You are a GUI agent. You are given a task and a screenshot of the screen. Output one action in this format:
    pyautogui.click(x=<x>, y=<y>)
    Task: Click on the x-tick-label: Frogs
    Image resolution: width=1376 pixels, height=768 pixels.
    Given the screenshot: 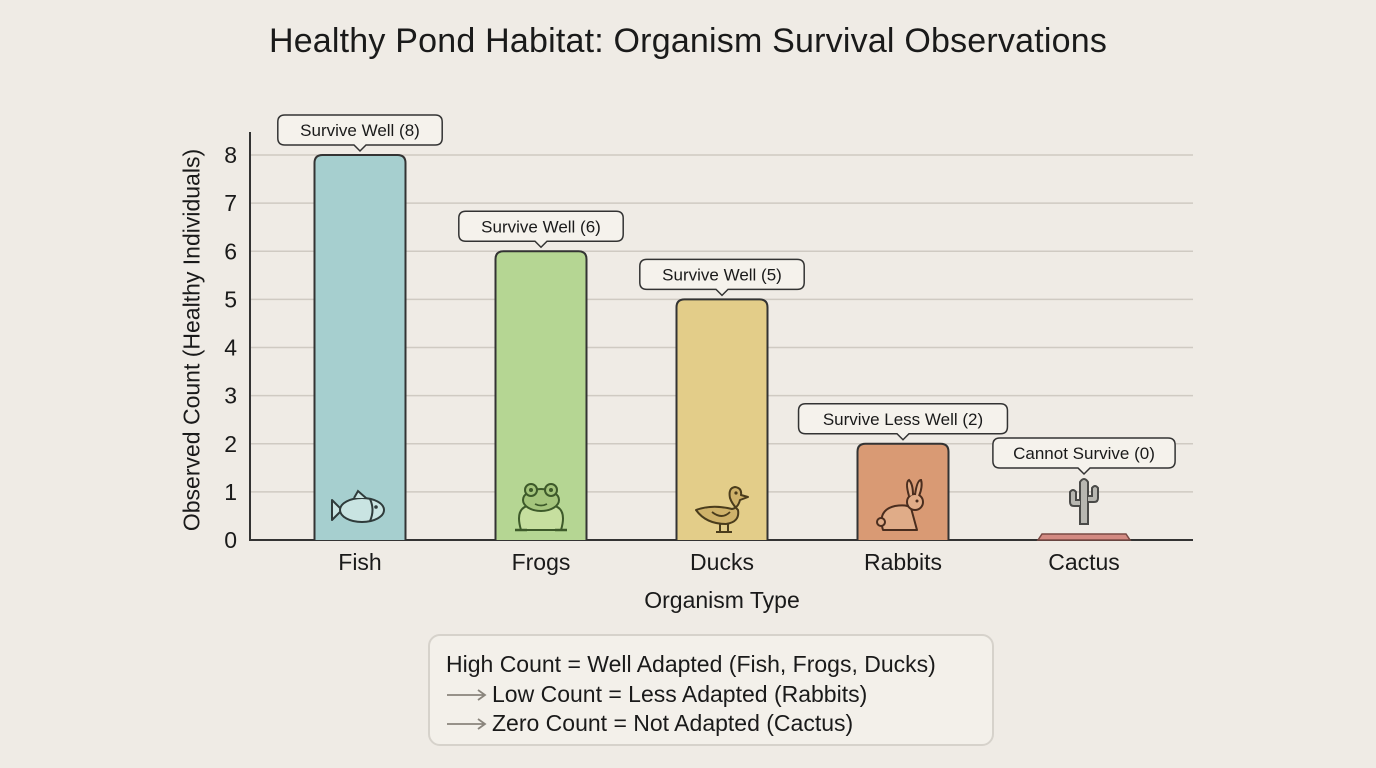 What is the action you would take?
    pyautogui.click(x=541, y=562)
    